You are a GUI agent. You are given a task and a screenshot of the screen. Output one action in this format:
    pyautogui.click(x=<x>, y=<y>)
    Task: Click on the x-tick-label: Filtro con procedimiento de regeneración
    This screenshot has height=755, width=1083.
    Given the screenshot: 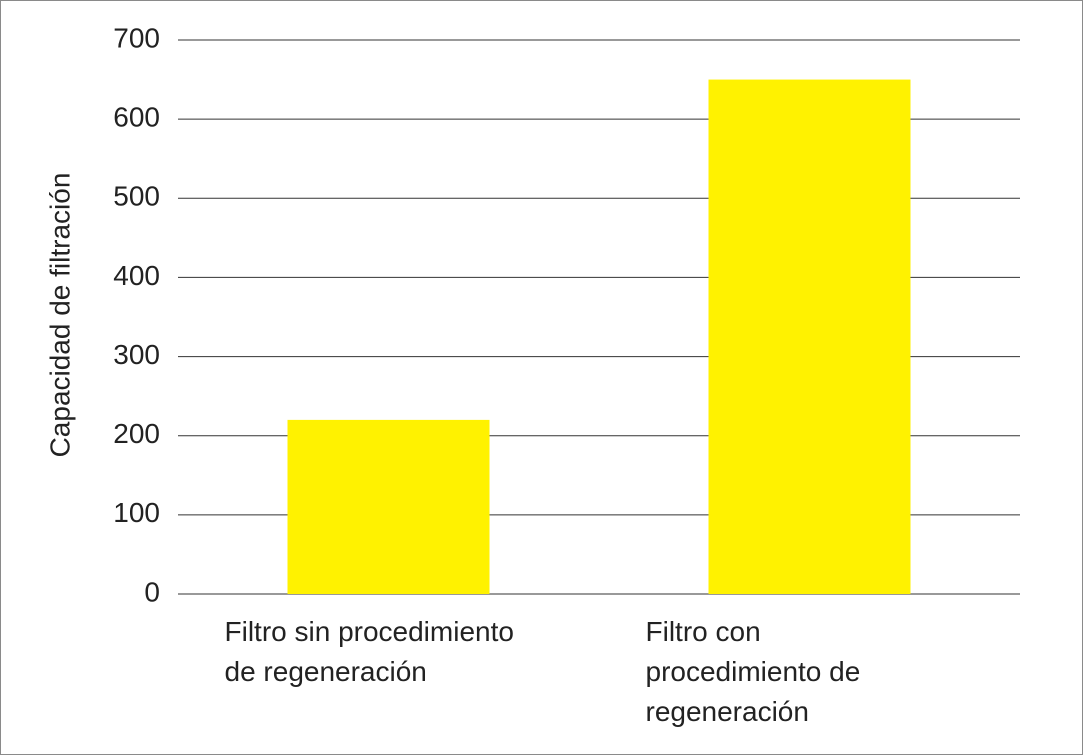 What is the action you would take?
    pyautogui.click(x=753, y=671)
    